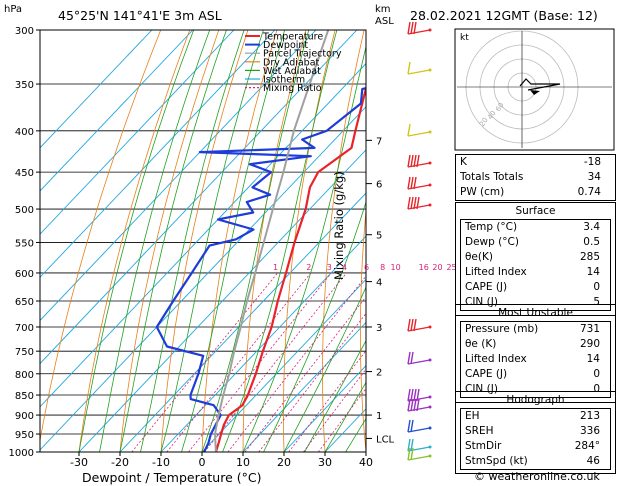 The image size is (629, 486). I want to click on legend-label: Isotherm, so click(284, 80).